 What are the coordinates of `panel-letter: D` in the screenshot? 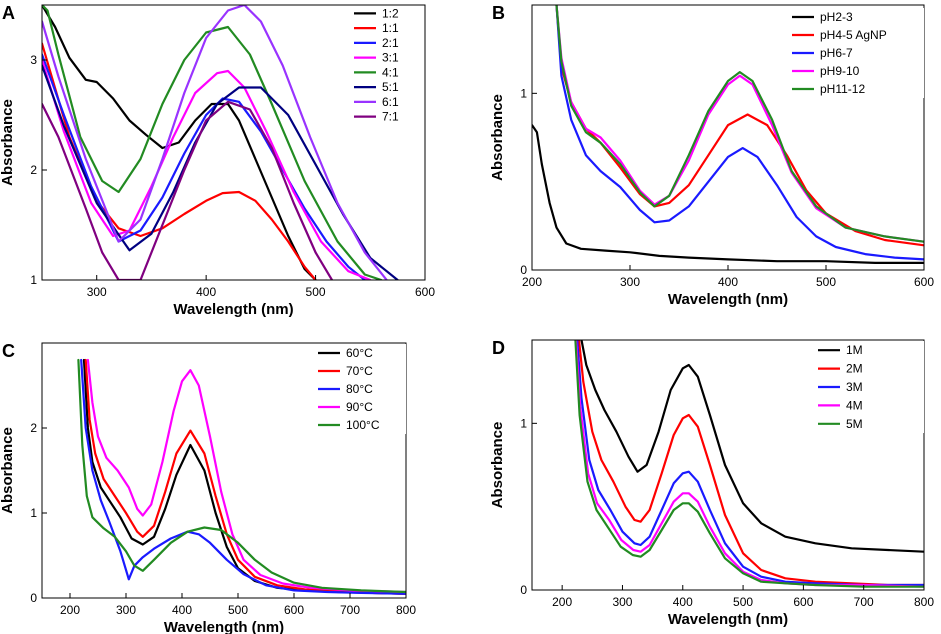 It's located at (498, 348).